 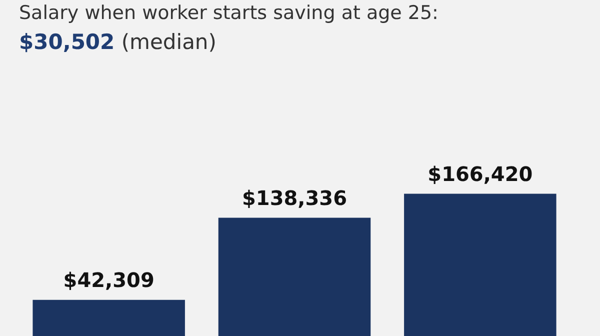 What do you see at coordinates (228, 13) in the screenshot?
I see `chart-title: Salary when worker starts saving at age 25:` at bounding box center [228, 13].